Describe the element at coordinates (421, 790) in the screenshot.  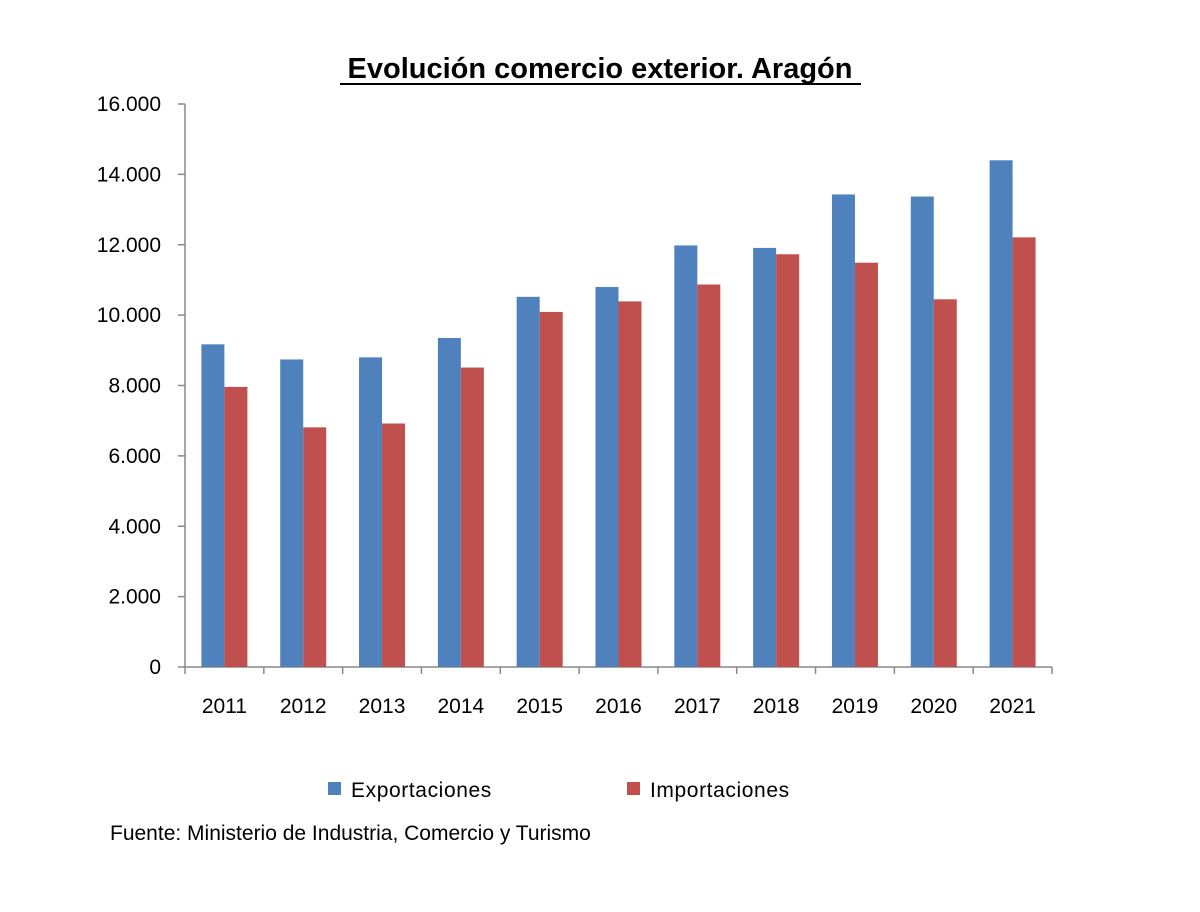
I see `legend-label-exportaciones: Exportaciones` at that location.